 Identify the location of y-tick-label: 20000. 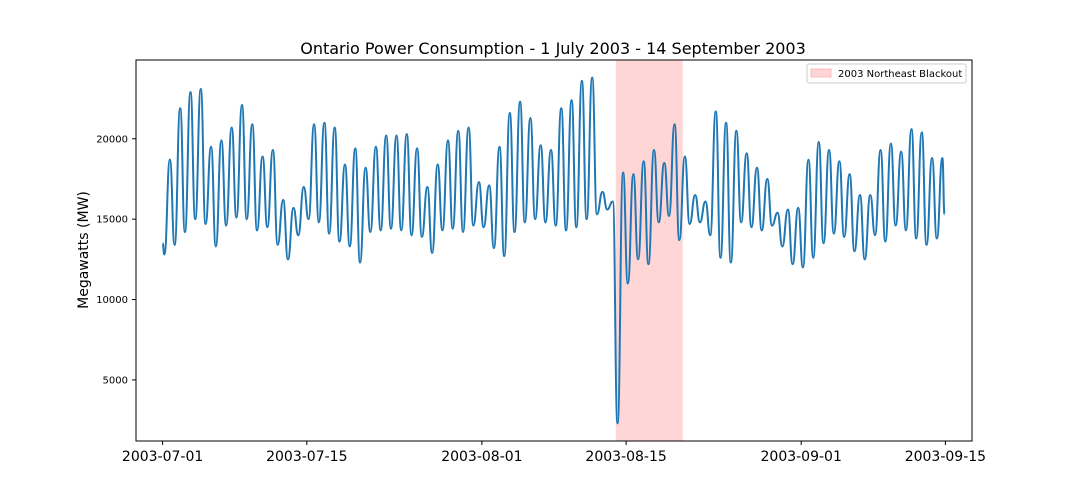
(112, 139).